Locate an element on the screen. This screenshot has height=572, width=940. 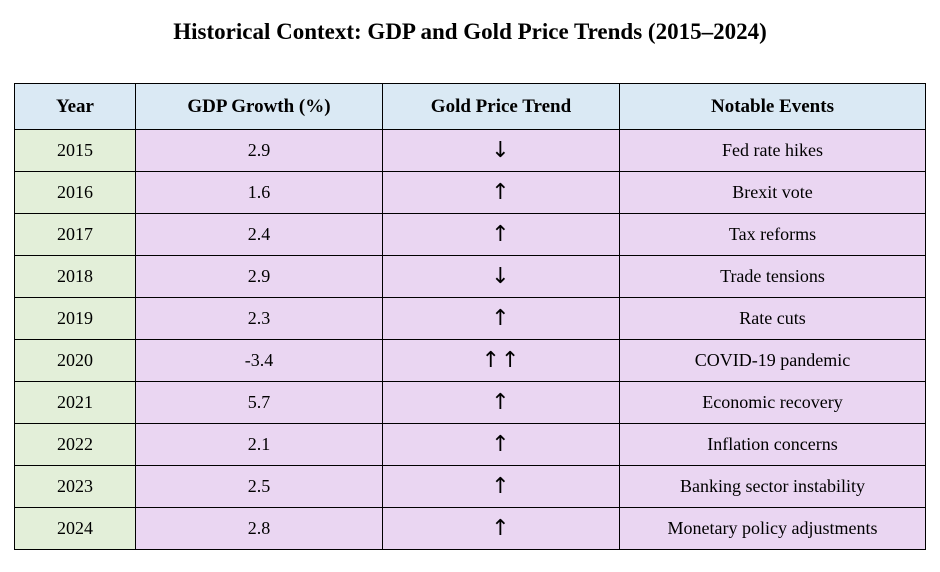
table-row: 2017 2.4 ↑ Tax reforms is located at coordinates (470, 234).